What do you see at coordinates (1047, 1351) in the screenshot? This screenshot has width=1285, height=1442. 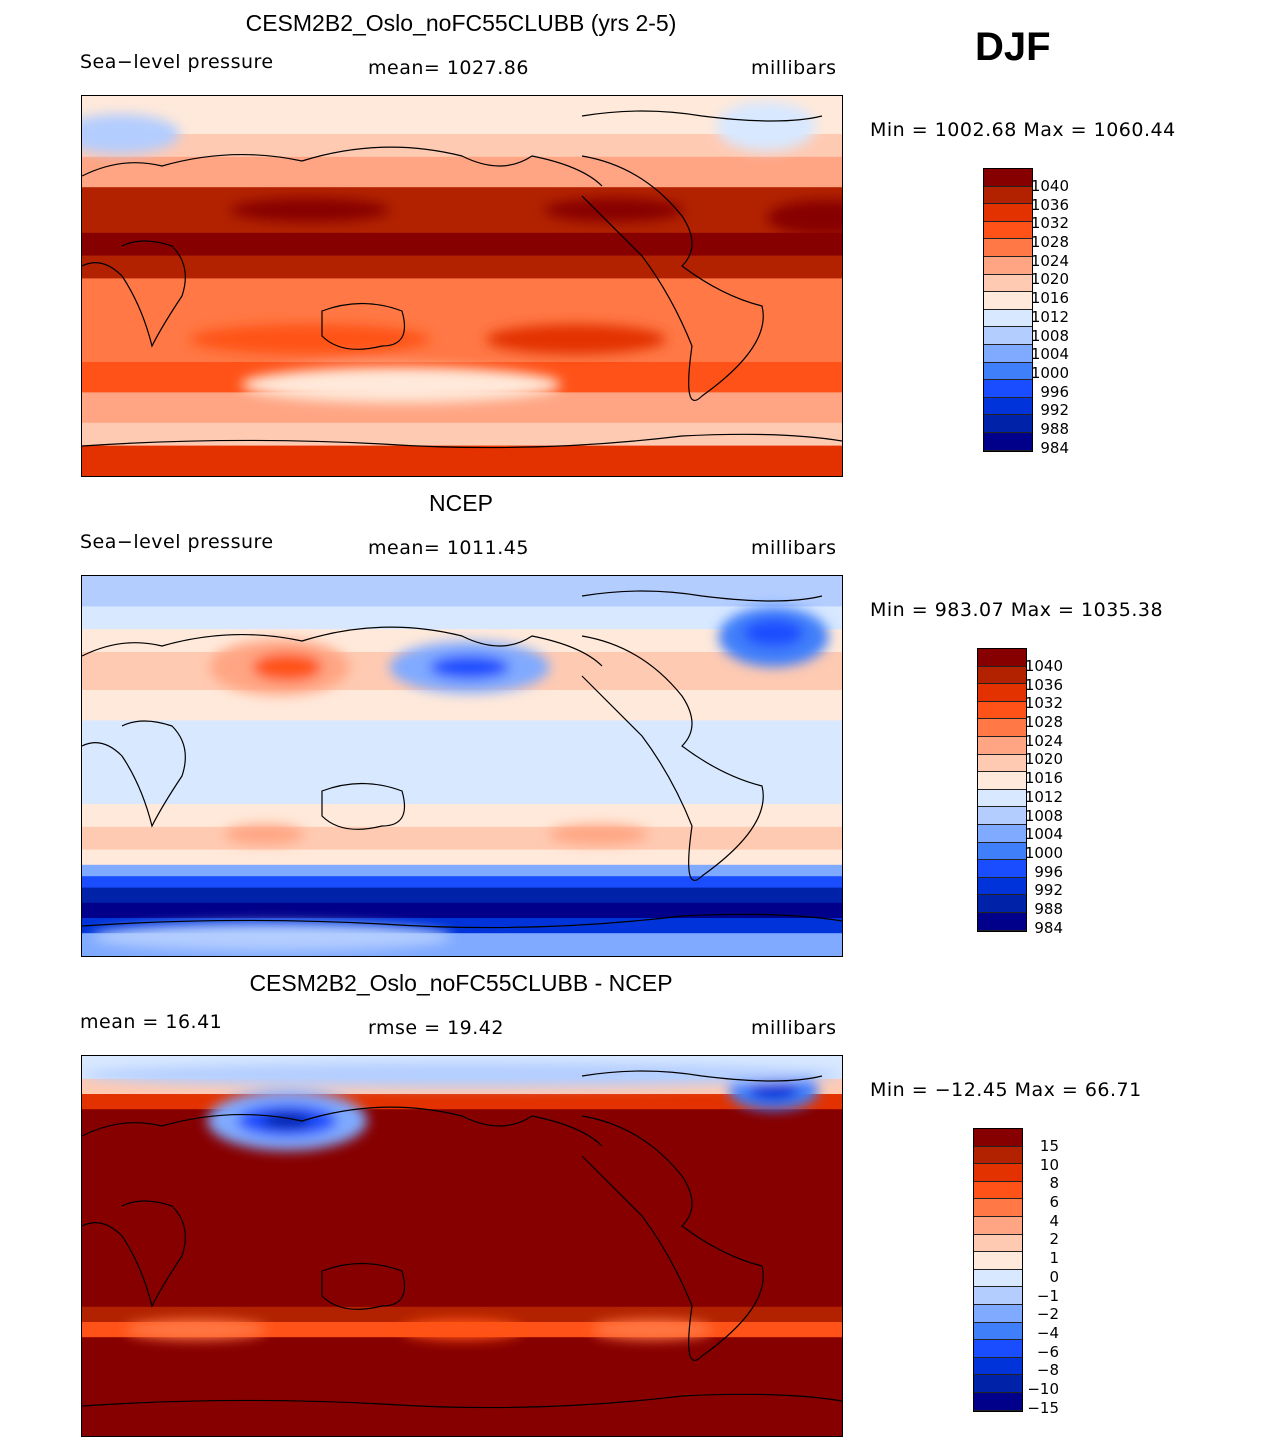 I see `colorbar-tick-label: −6` at bounding box center [1047, 1351].